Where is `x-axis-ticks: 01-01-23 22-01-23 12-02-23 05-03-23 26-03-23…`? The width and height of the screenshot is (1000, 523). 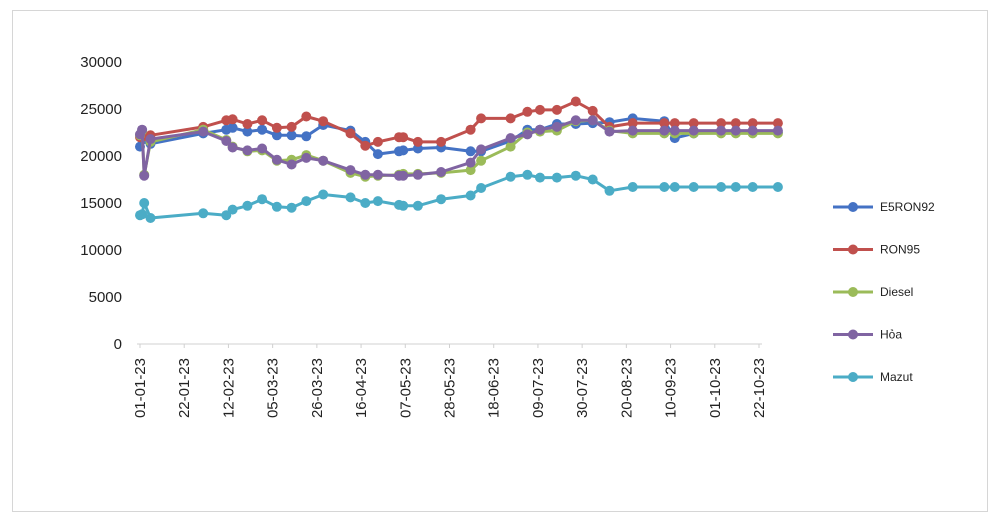 x-axis-ticks: 01-01-23 22-01-23 12-02-23 05-03-23 26-03-23… is located at coordinates (450, 381).